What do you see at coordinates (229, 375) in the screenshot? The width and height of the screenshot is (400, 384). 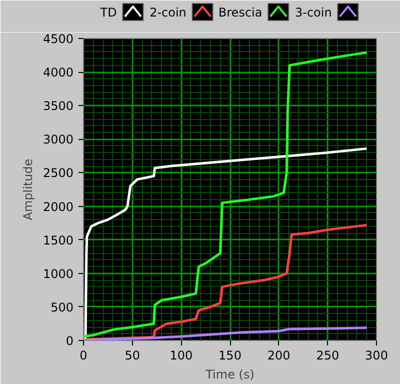 I see `x-axis-title: Time (s)` at bounding box center [229, 375].